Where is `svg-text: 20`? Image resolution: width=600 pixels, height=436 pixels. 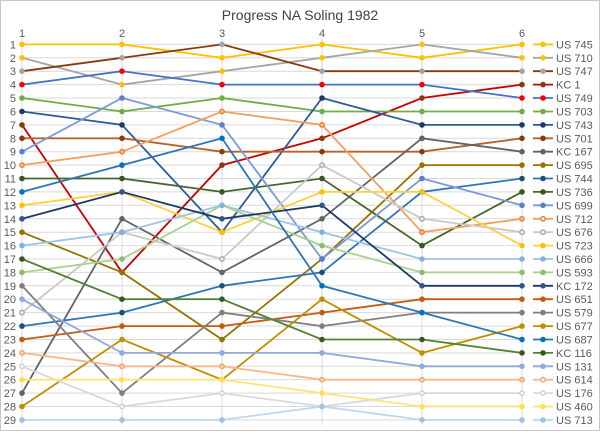
svg-text: 20 is located at coordinates (10, 300).